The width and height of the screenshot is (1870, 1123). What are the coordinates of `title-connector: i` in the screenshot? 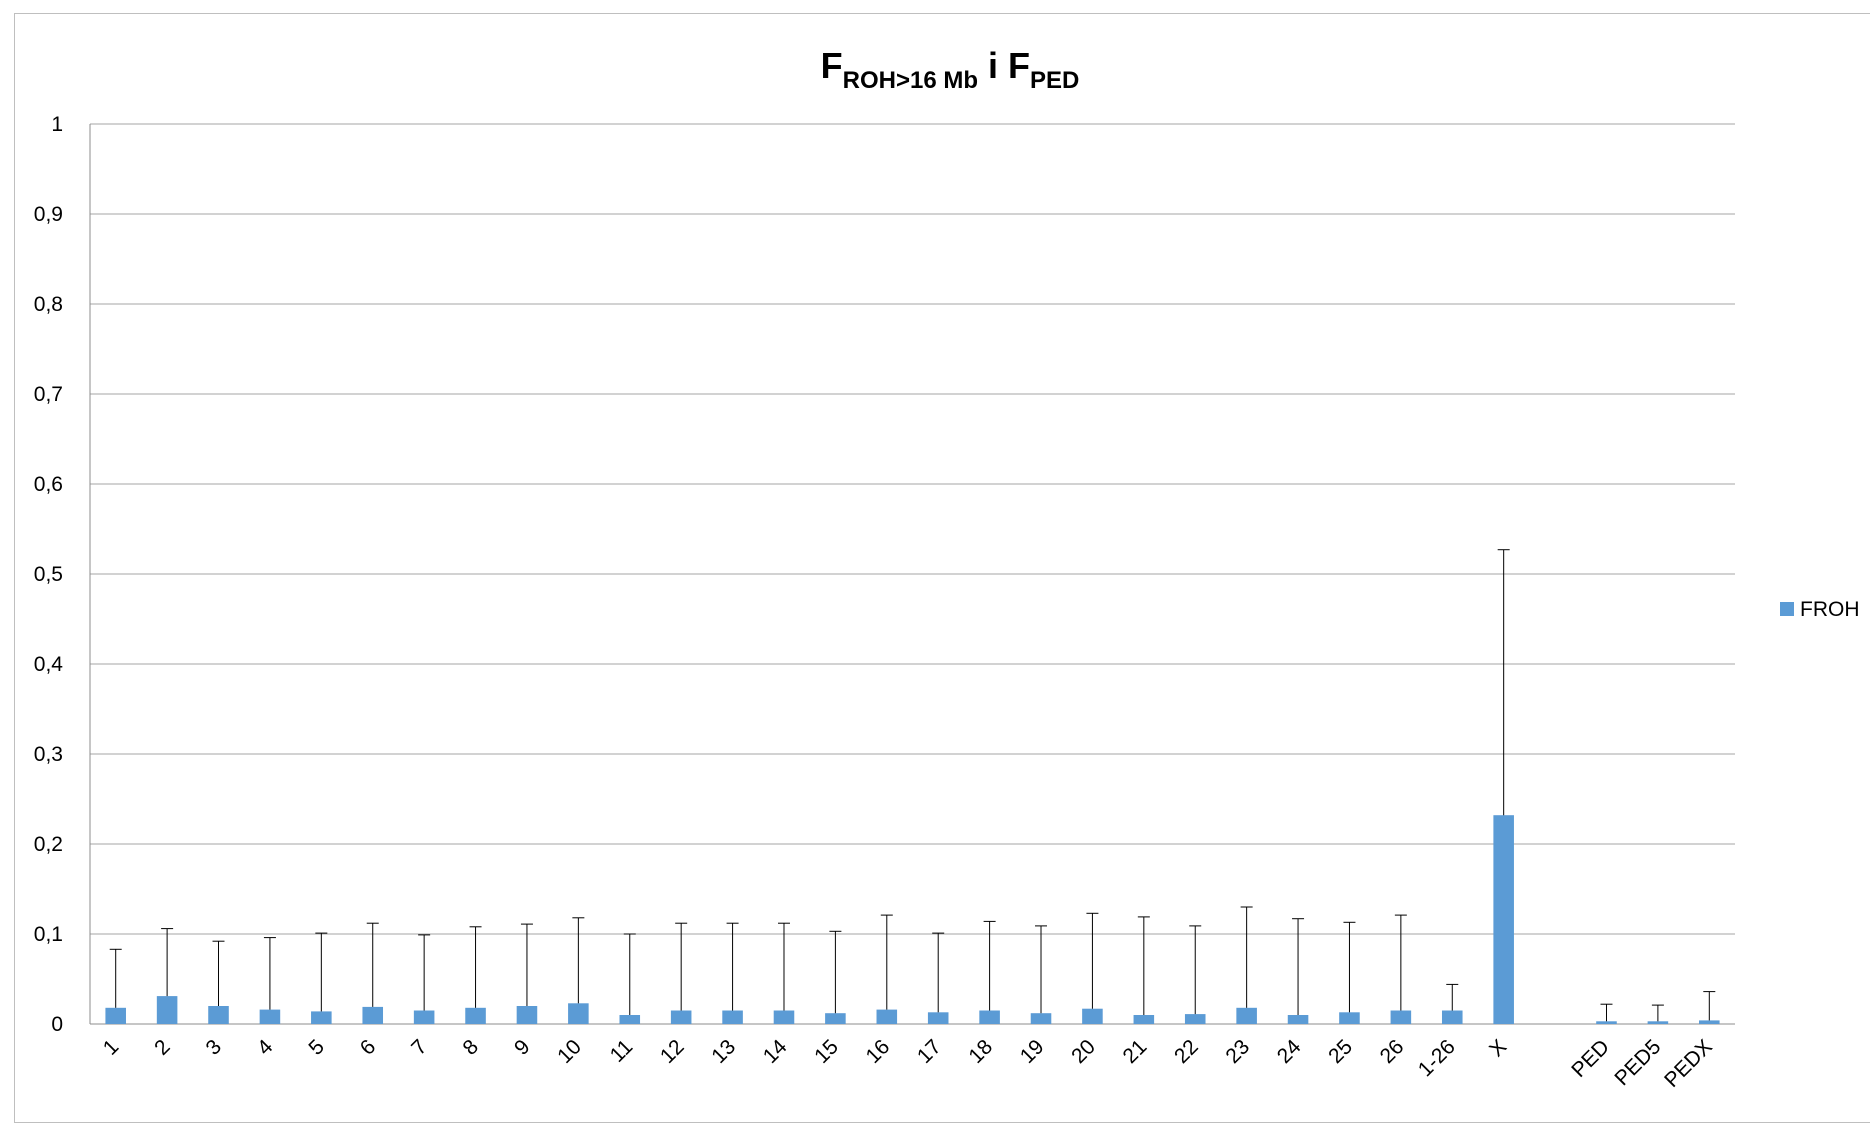 It's located at (993, 65).